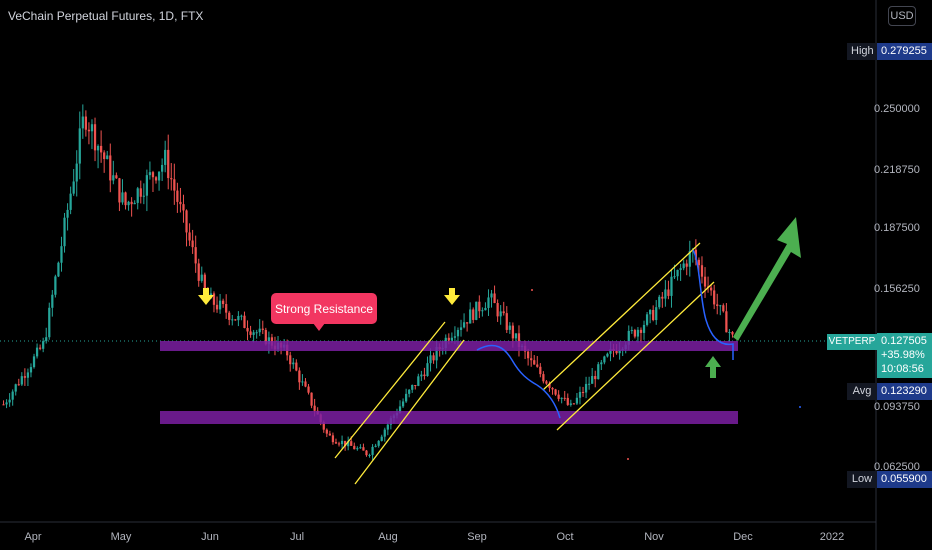  Describe the element at coordinates (902, 369) in the screenshot. I see `bar-countdown: 10:08:56` at that location.